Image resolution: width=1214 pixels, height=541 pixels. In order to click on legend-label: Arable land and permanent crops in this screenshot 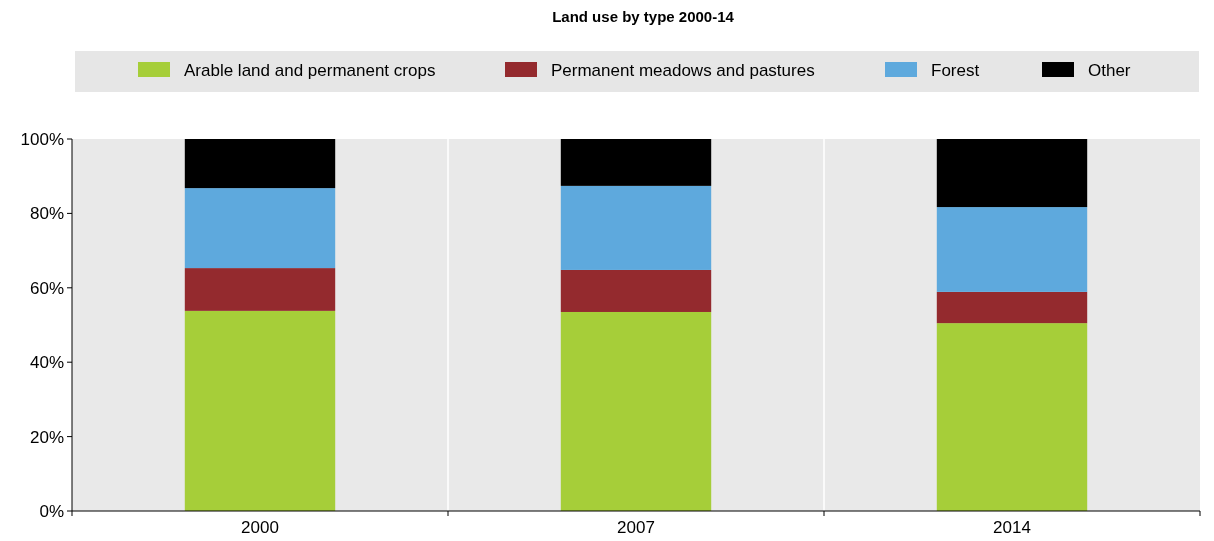, I will do `click(310, 70)`.